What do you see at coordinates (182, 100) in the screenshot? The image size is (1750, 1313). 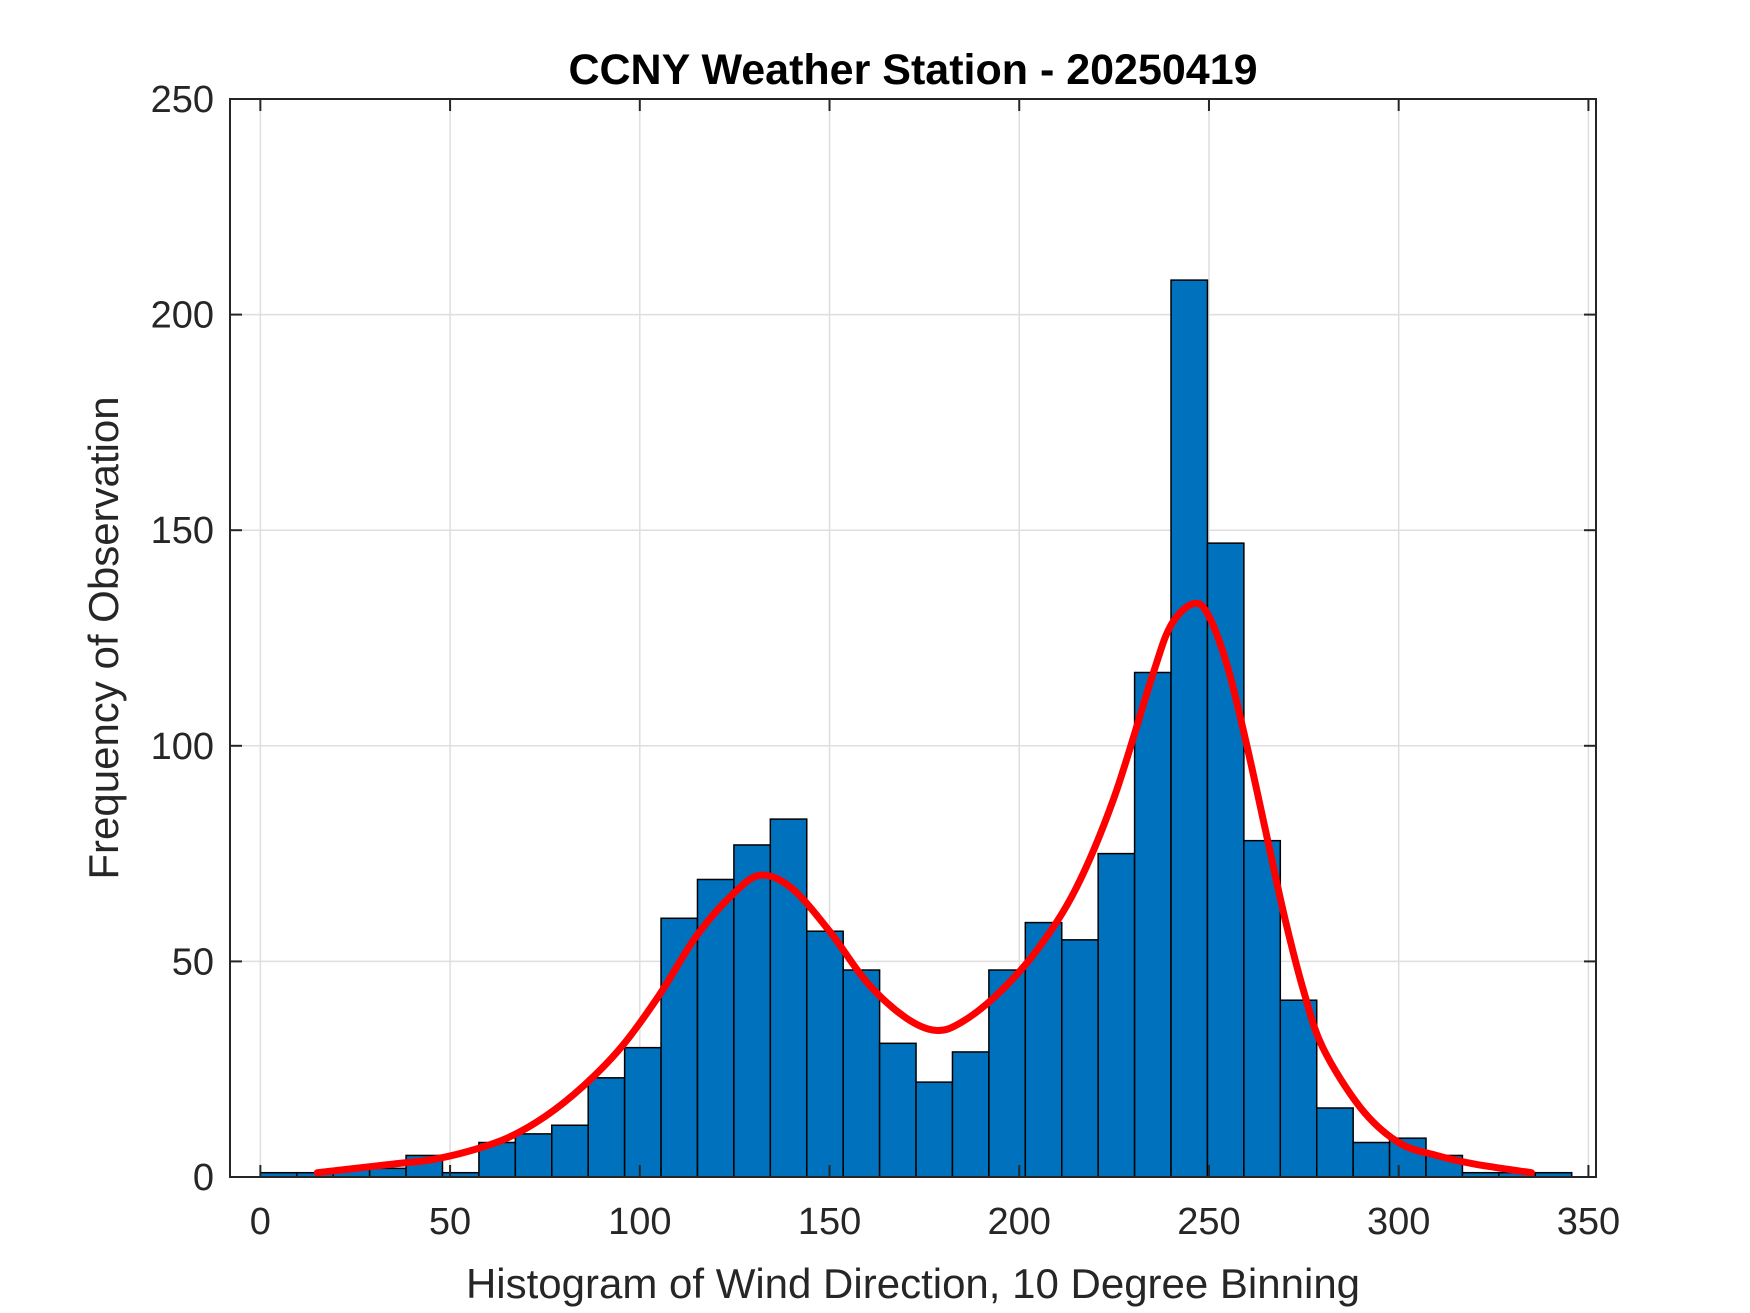 I see `y-tick-label: 250` at bounding box center [182, 100].